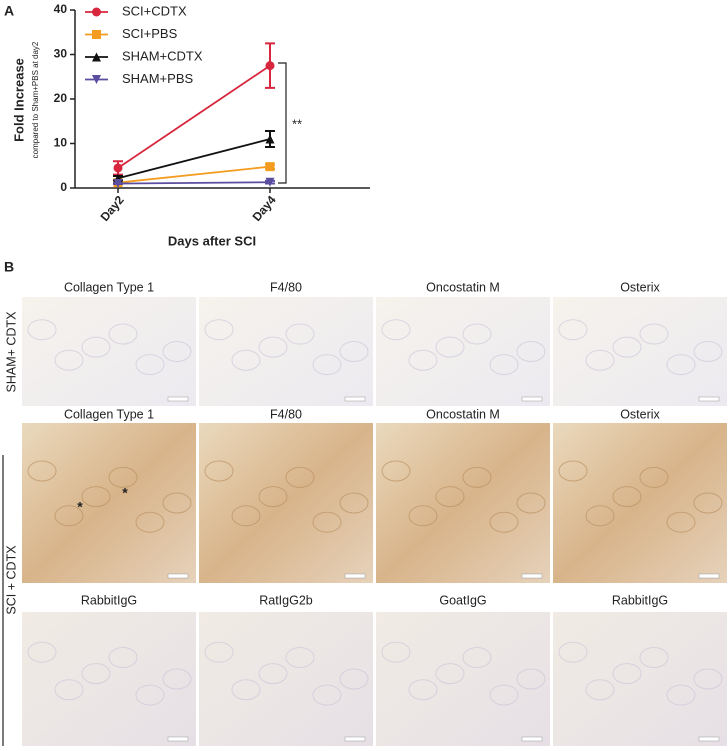  I want to click on image-title: GoatIgG, so click(462, 600).